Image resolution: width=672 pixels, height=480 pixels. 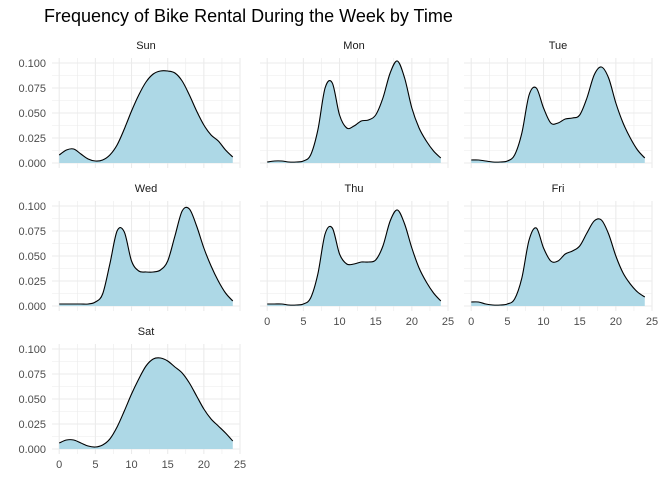 What do you see at coordinates (146, 46) in the screenshot?
I see `facet-label: Sun` at bounding box center [146, 46].